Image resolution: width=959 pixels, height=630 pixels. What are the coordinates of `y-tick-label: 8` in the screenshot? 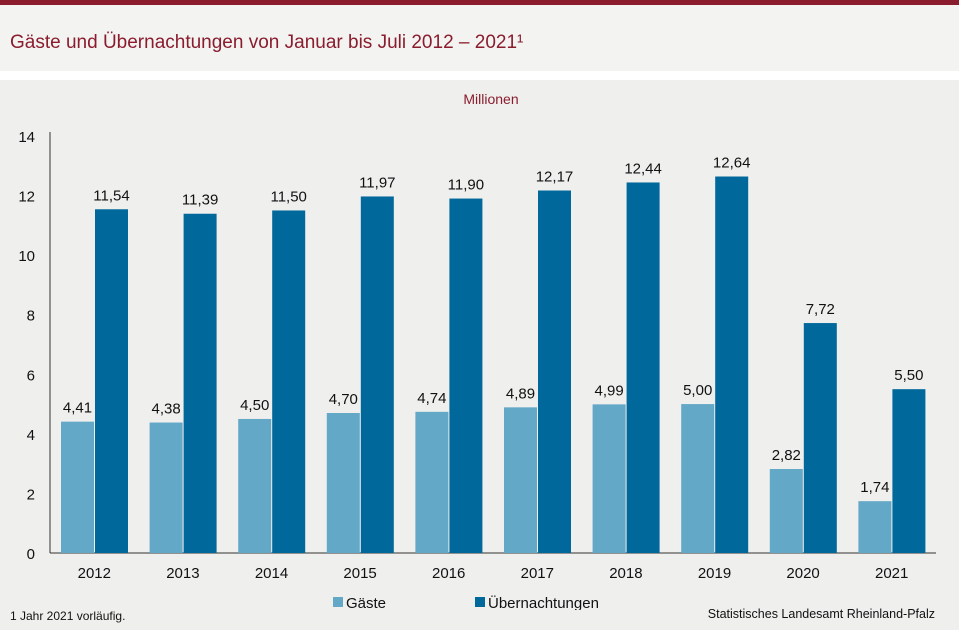 It's located at (31, 316).